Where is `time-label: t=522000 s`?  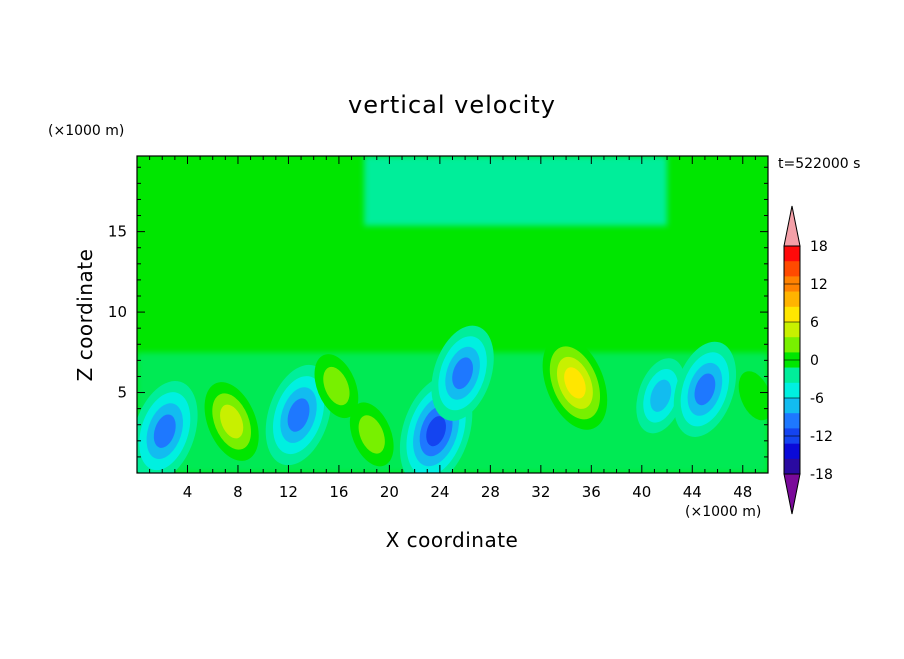
time-label: t=522000 s is located at coordinates (819, 164).